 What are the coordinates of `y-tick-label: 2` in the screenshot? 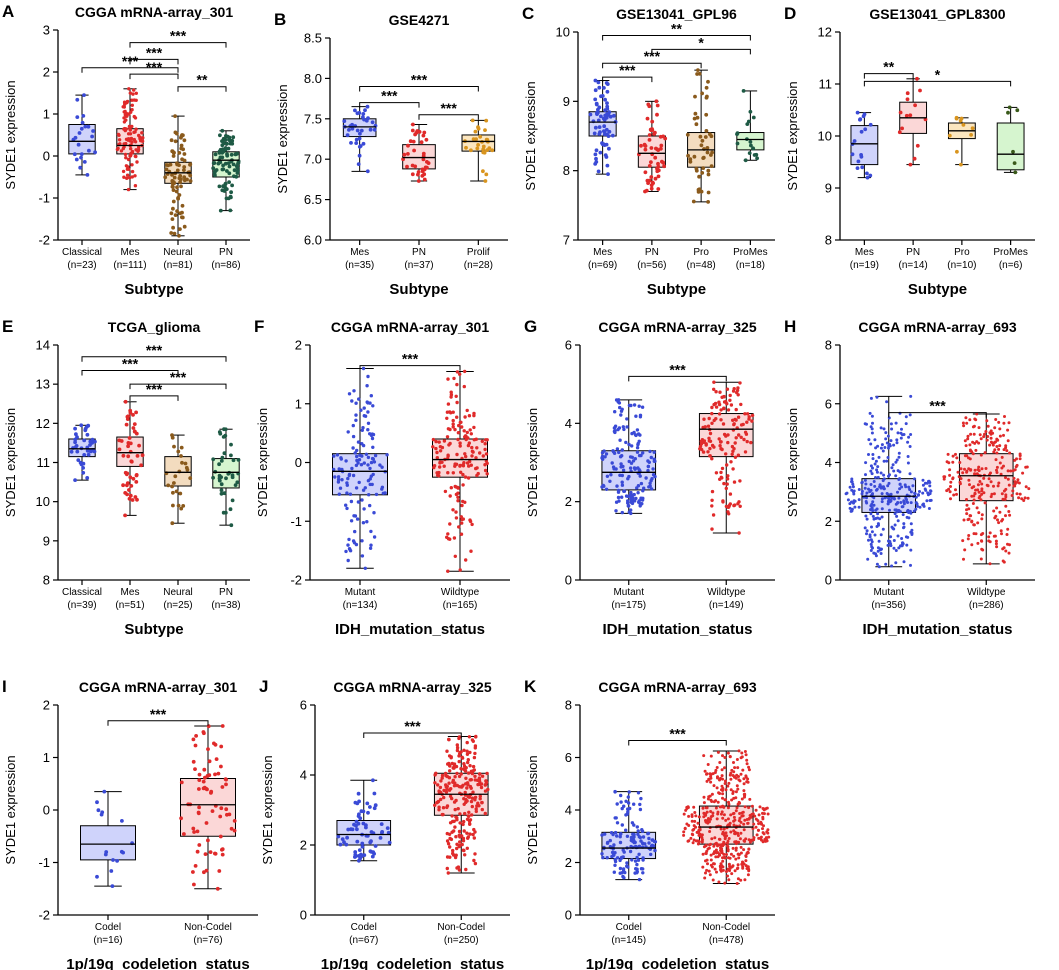 It's located at (303, 845).